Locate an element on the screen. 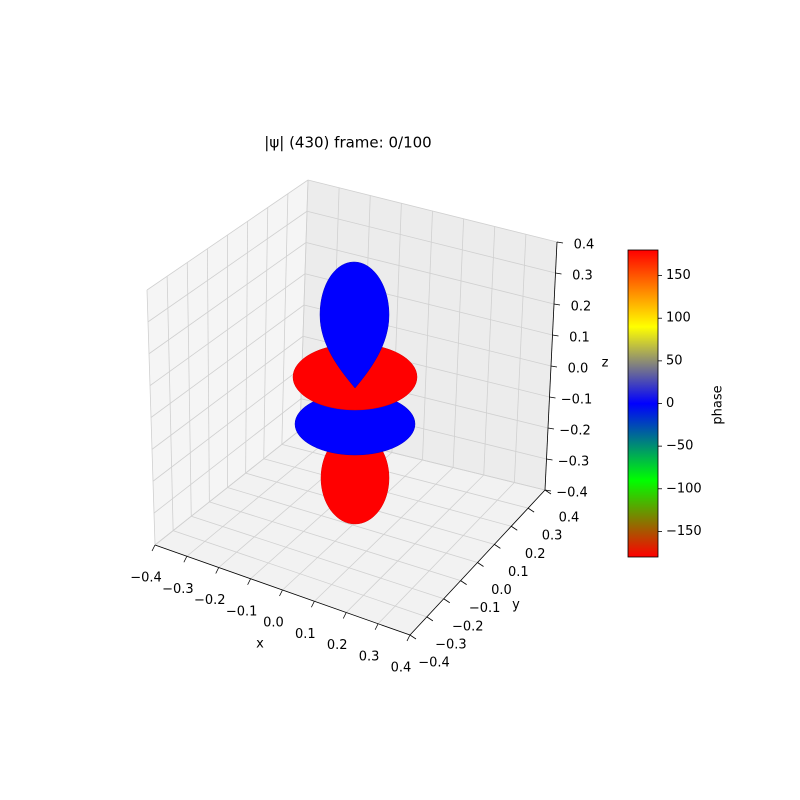 The height and width of the screenshot is (800, 800). z-tick-label: 0.4 is located at coordinates (584, 245).